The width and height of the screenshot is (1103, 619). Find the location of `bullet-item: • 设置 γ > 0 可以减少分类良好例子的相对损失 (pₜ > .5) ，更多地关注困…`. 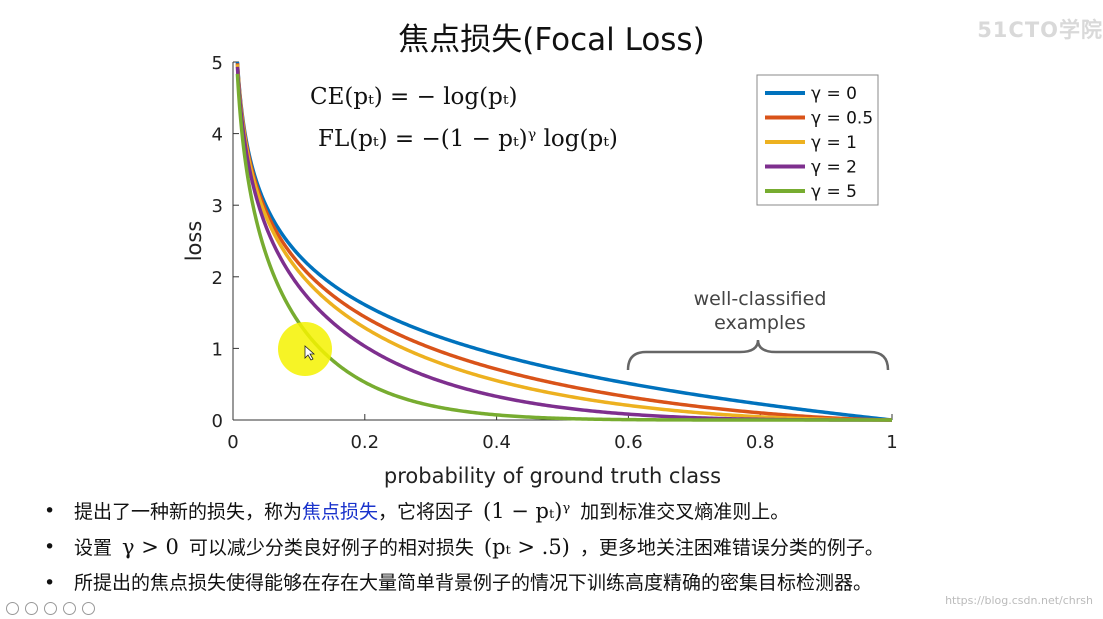

bullet-item: • 设置 γ > 0 可以减少分类良好例子的相对损失 (pₜ > .5) ，更多地关注困… is located at coordinates (569, 550).